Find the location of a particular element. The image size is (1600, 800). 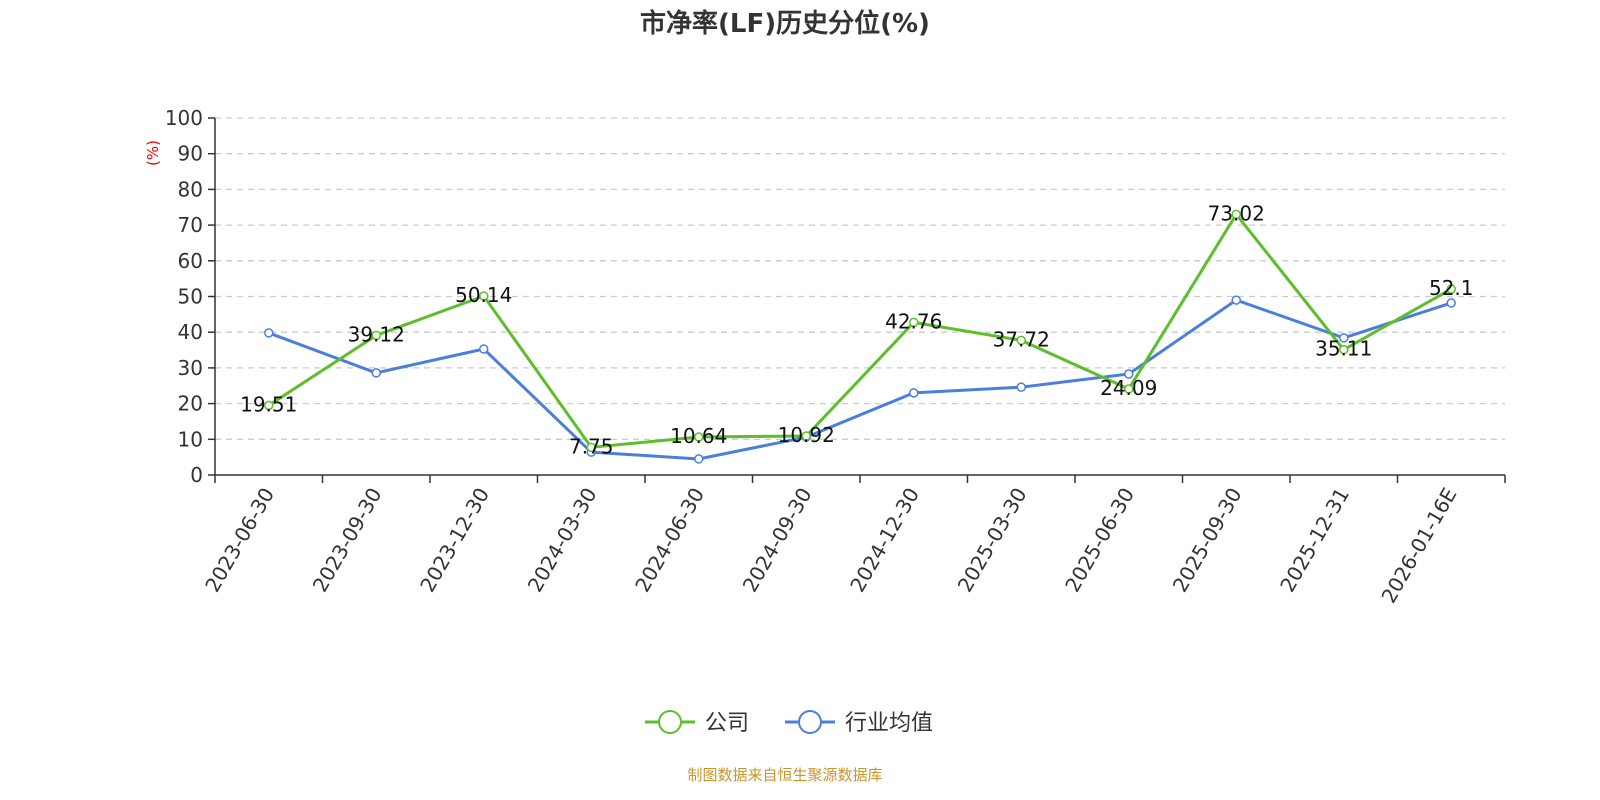

y-axis-label: (%) is located at coordinates (153, 153).